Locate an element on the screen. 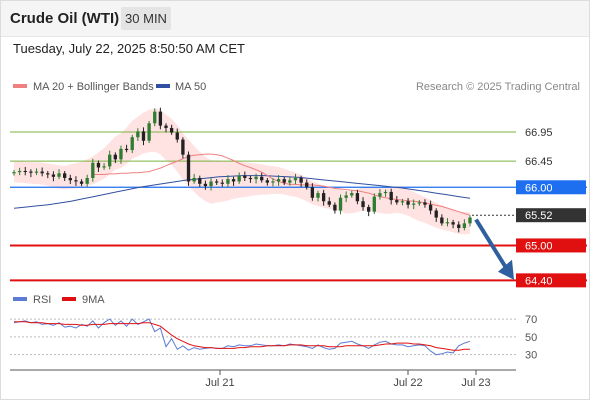  rsi-tick-50: 50 is located at coordinates (531, 338).